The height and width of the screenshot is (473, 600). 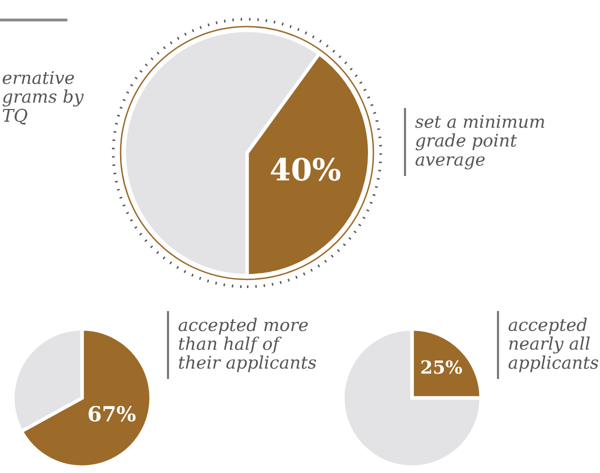 I want to click on data-label: 25%, so click(x=441, y=367).